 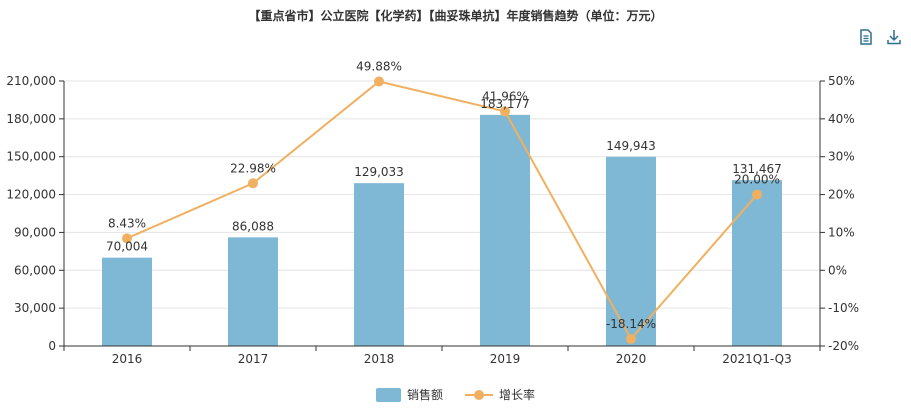 I want to click on document-icon, so click(x=866, y=37).